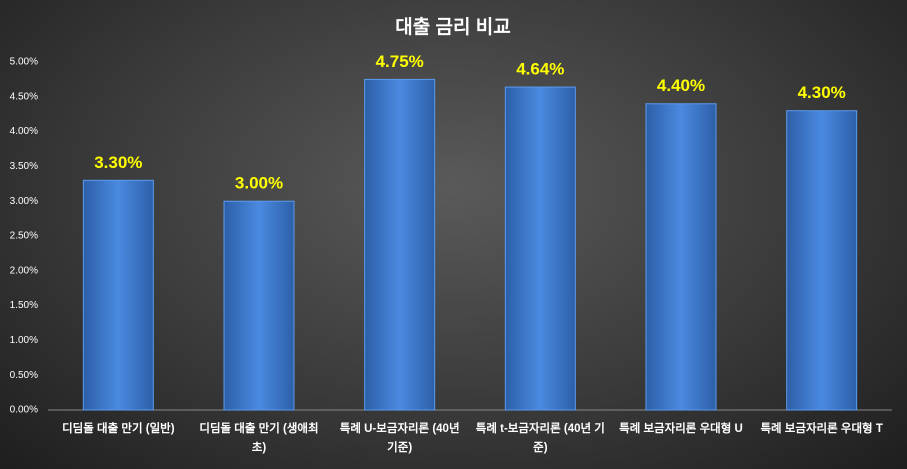  What do you see at coordinates (24, 166) in the screenshot?
I see `y-tick-label: 3.50%` at bounding box center [24, 166].